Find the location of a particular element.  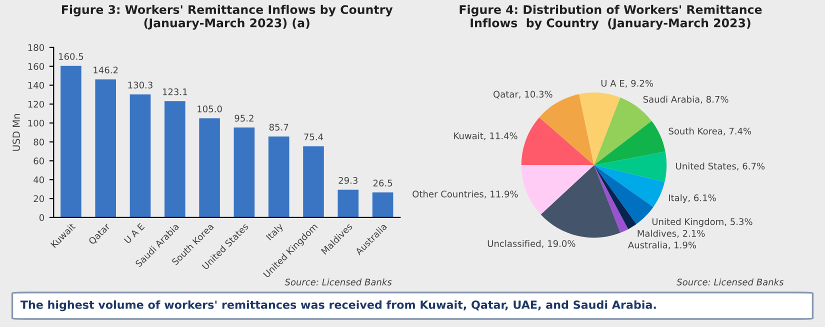

data-label: 75.4 is located at coordinates (314, 137).